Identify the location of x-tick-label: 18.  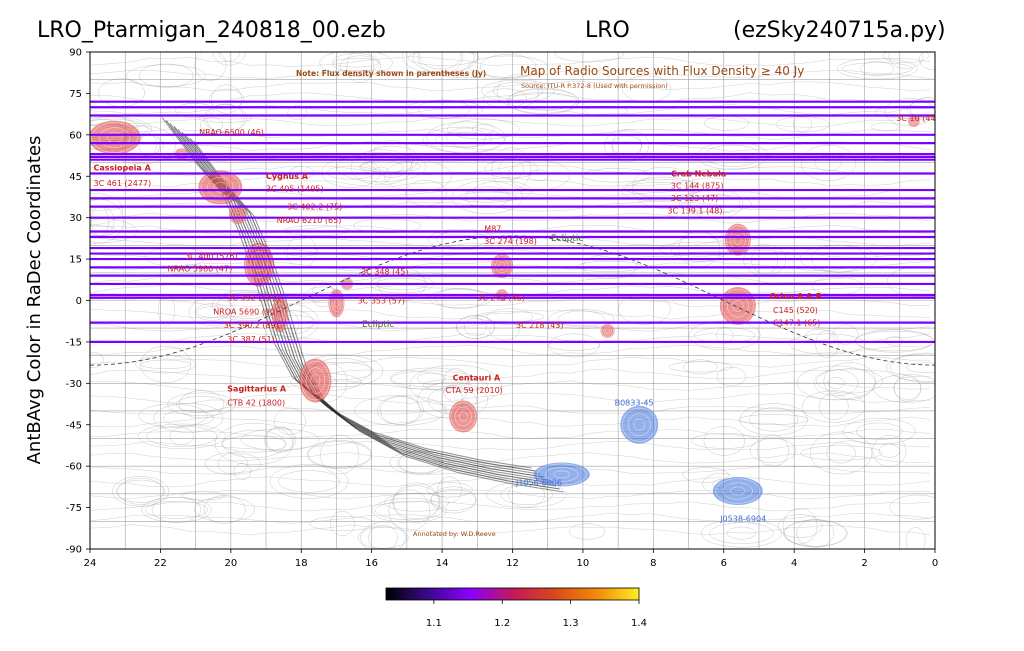
(301, 563).